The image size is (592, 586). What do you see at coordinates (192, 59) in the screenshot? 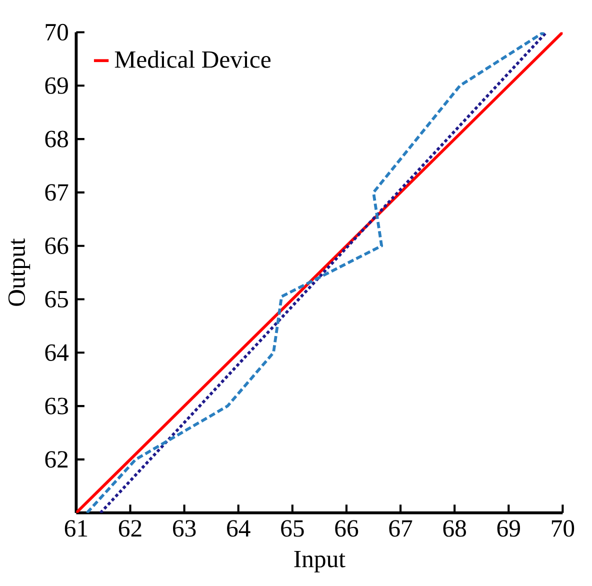
I see `legend-label: Medical Device` at bounding box center [192, 59].